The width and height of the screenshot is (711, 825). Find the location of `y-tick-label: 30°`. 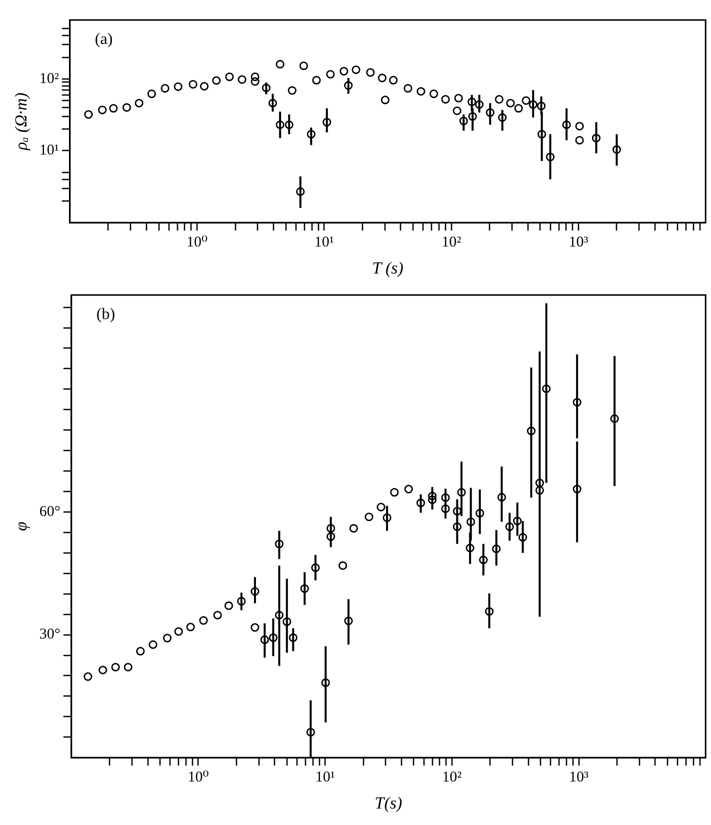

y-tick-label: 30° is located at coordinates (49, 634).